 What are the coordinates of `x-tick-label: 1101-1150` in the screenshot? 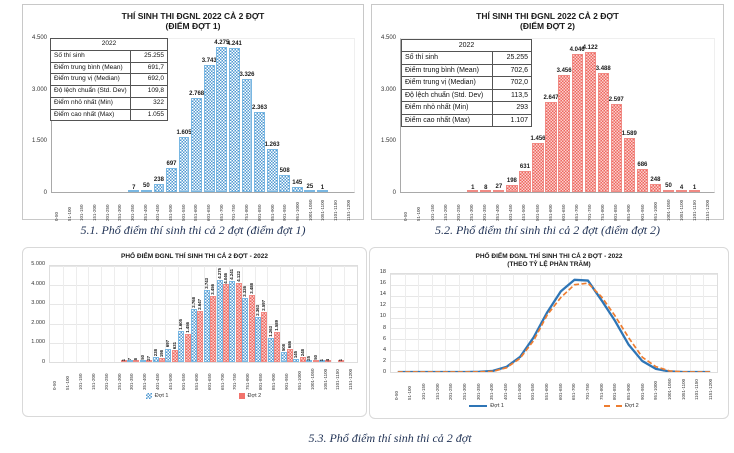 It's located at (338, 379).